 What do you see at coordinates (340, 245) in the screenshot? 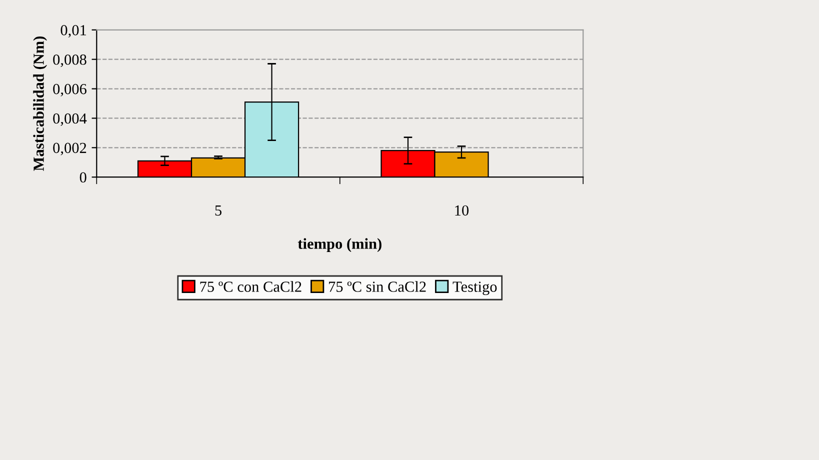
I see `x-axis-title: tiempo (min)` at bounding box center [340, 245].